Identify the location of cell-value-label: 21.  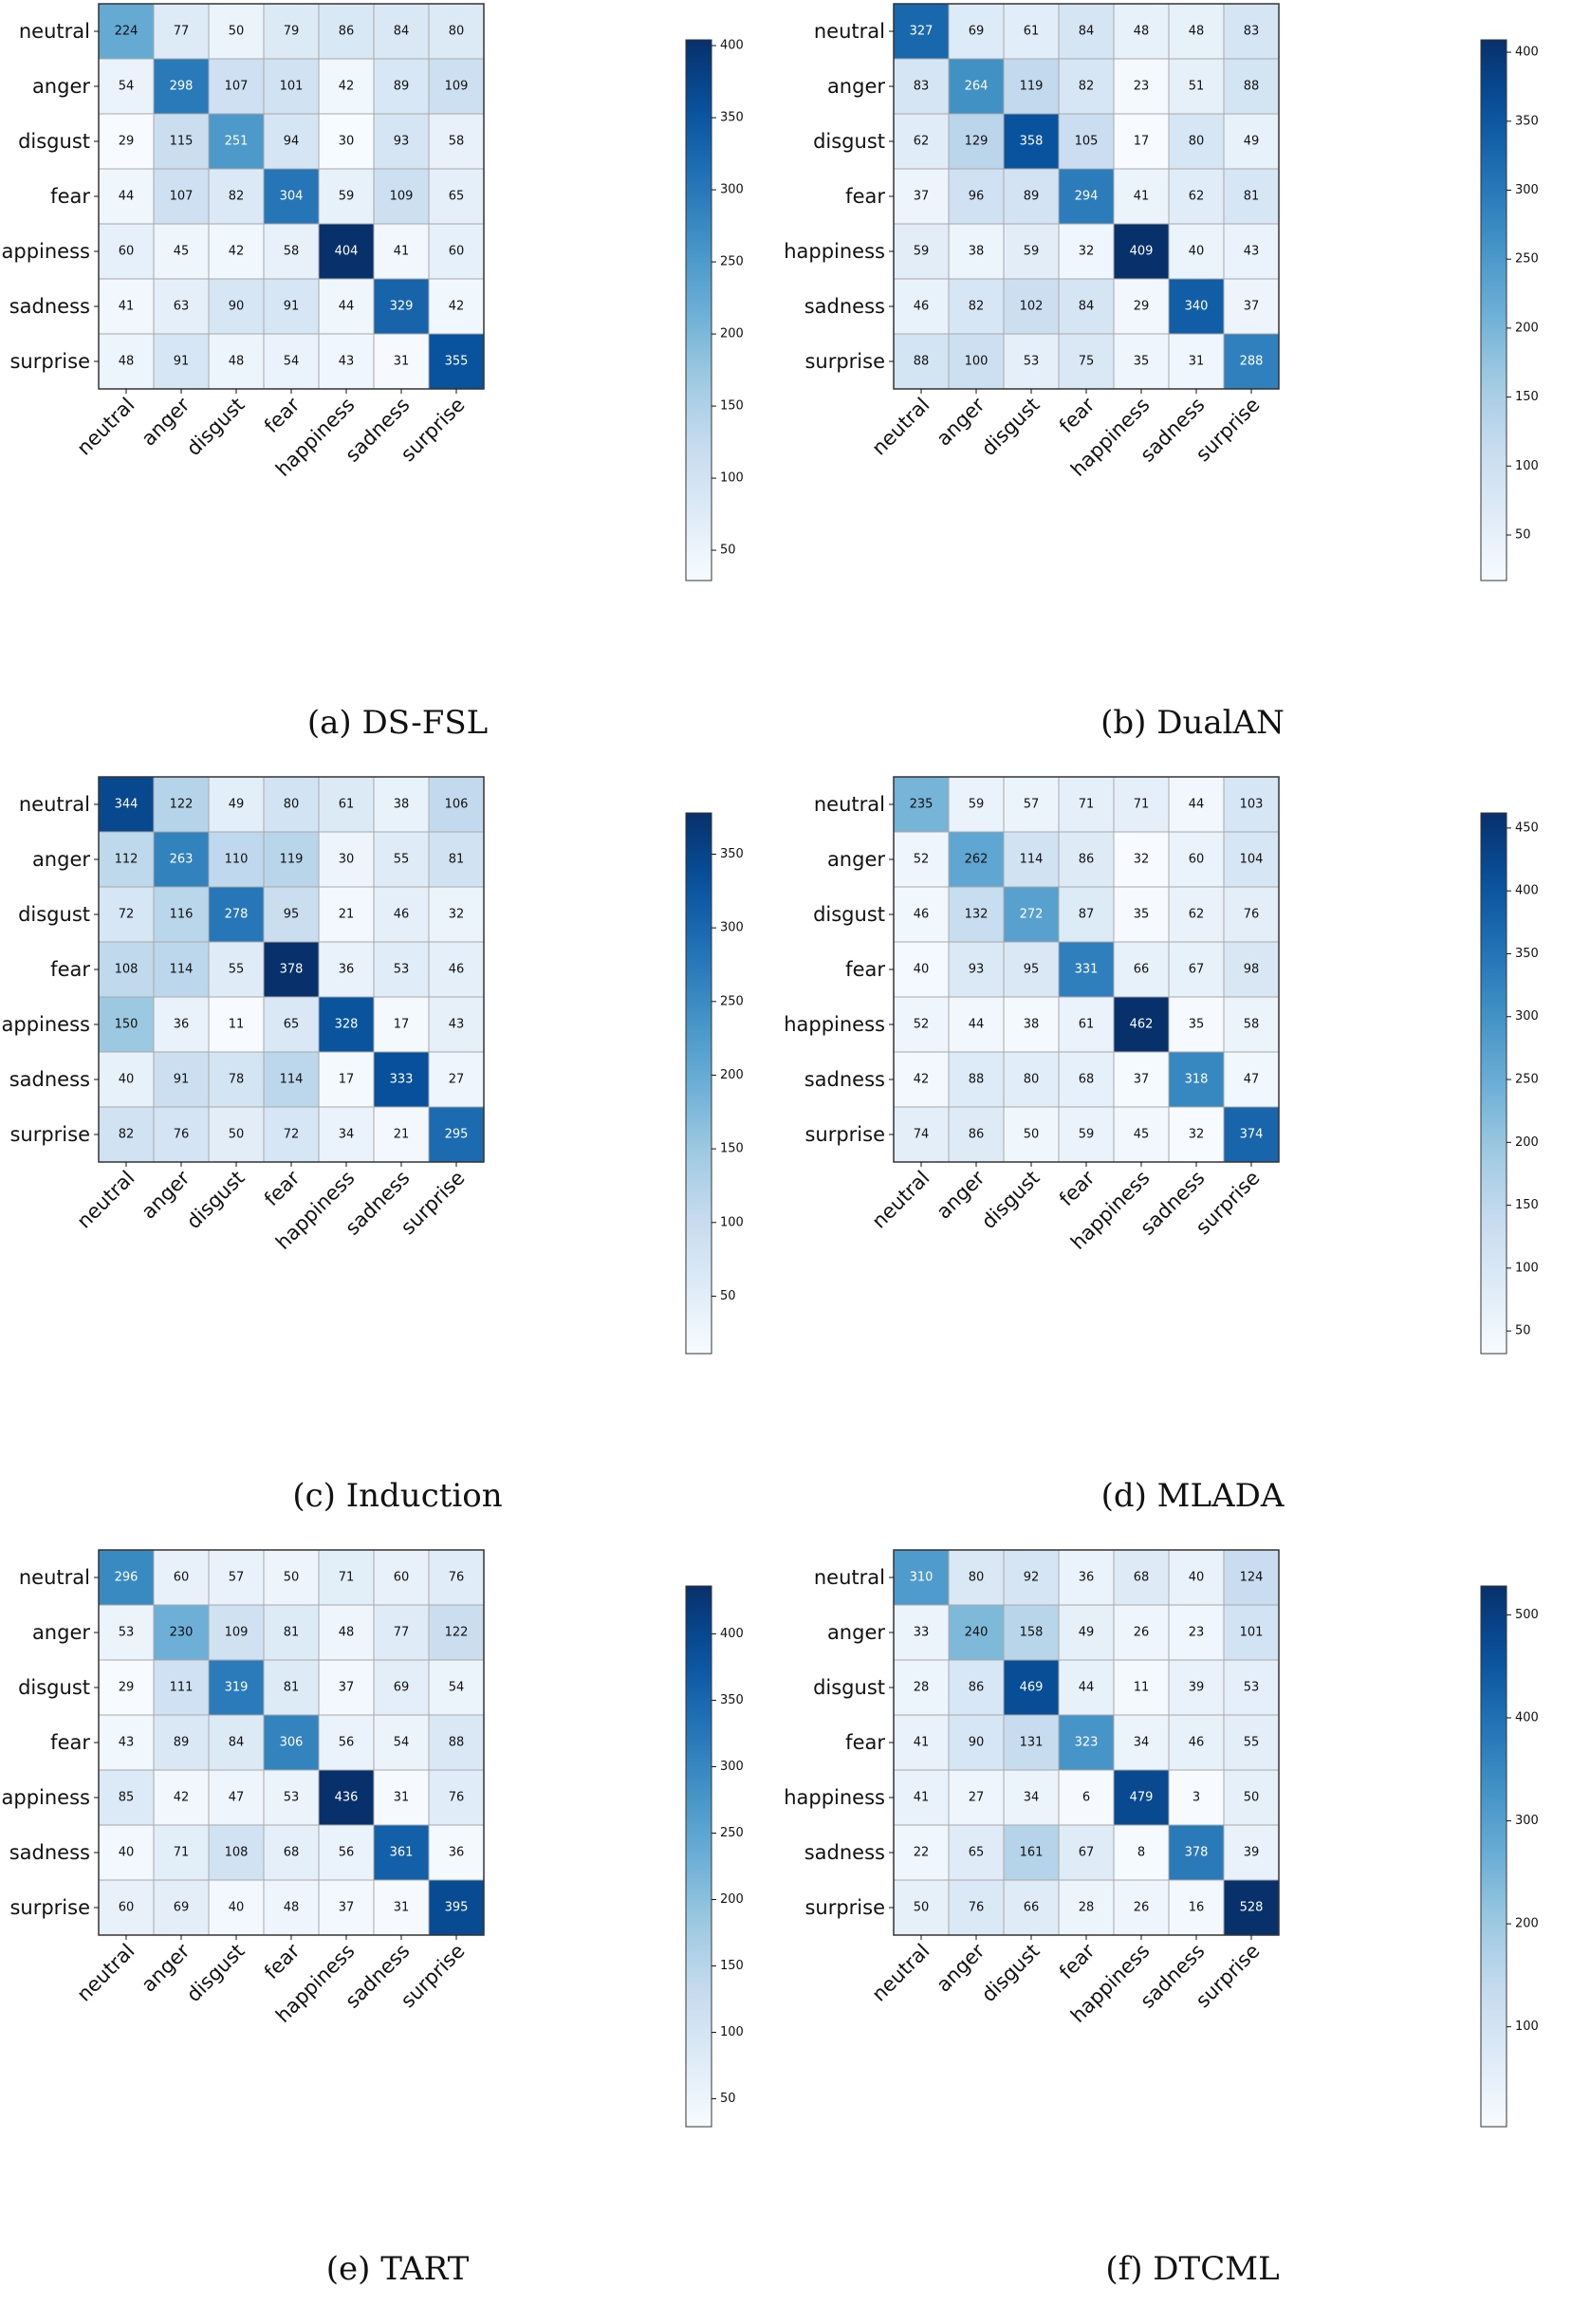
(402, 1135).